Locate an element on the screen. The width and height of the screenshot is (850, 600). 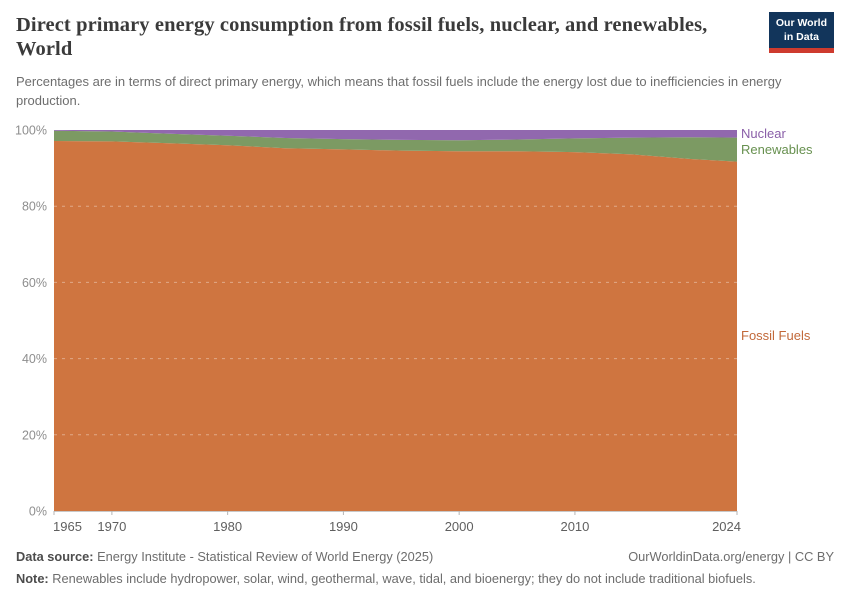
footer-links: OurWorldinData.org/energy | CC BY is located at coordinates (731, 556).